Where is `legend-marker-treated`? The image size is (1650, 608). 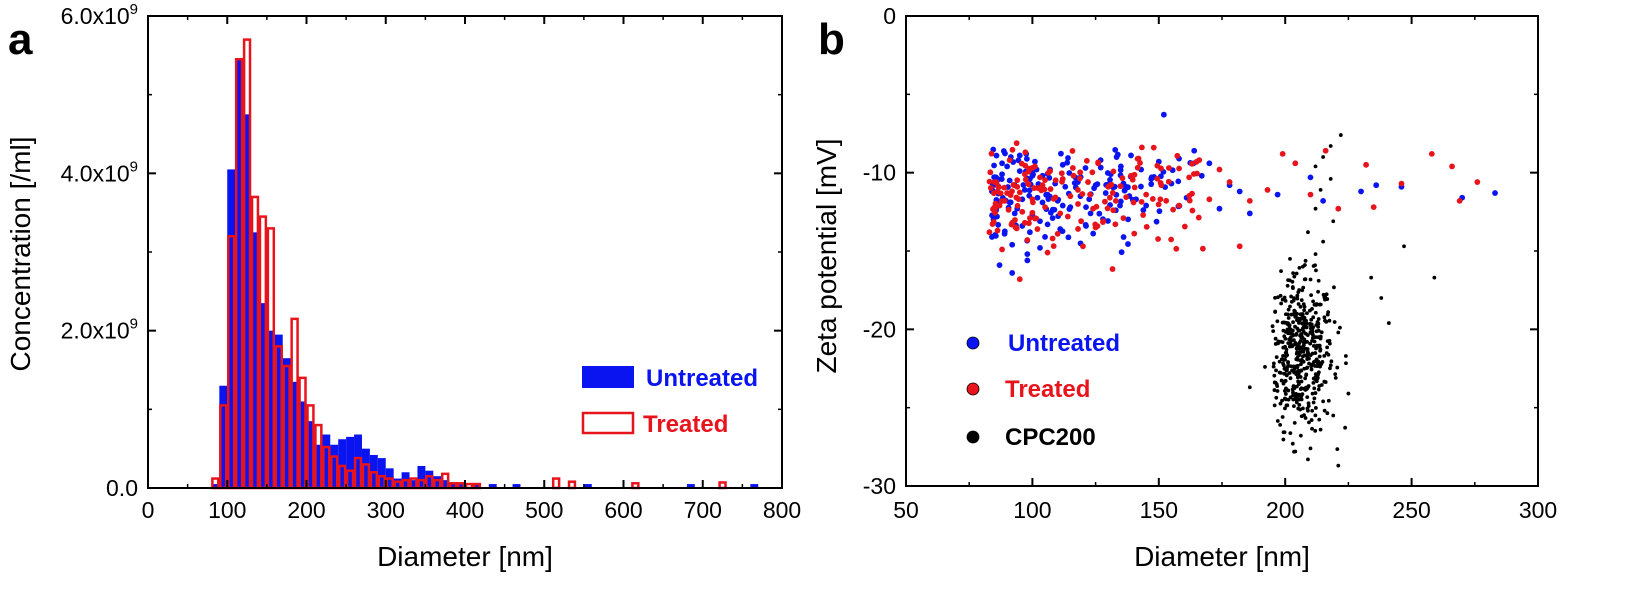 legend-marker-treated is located at coordinates (973, 389).